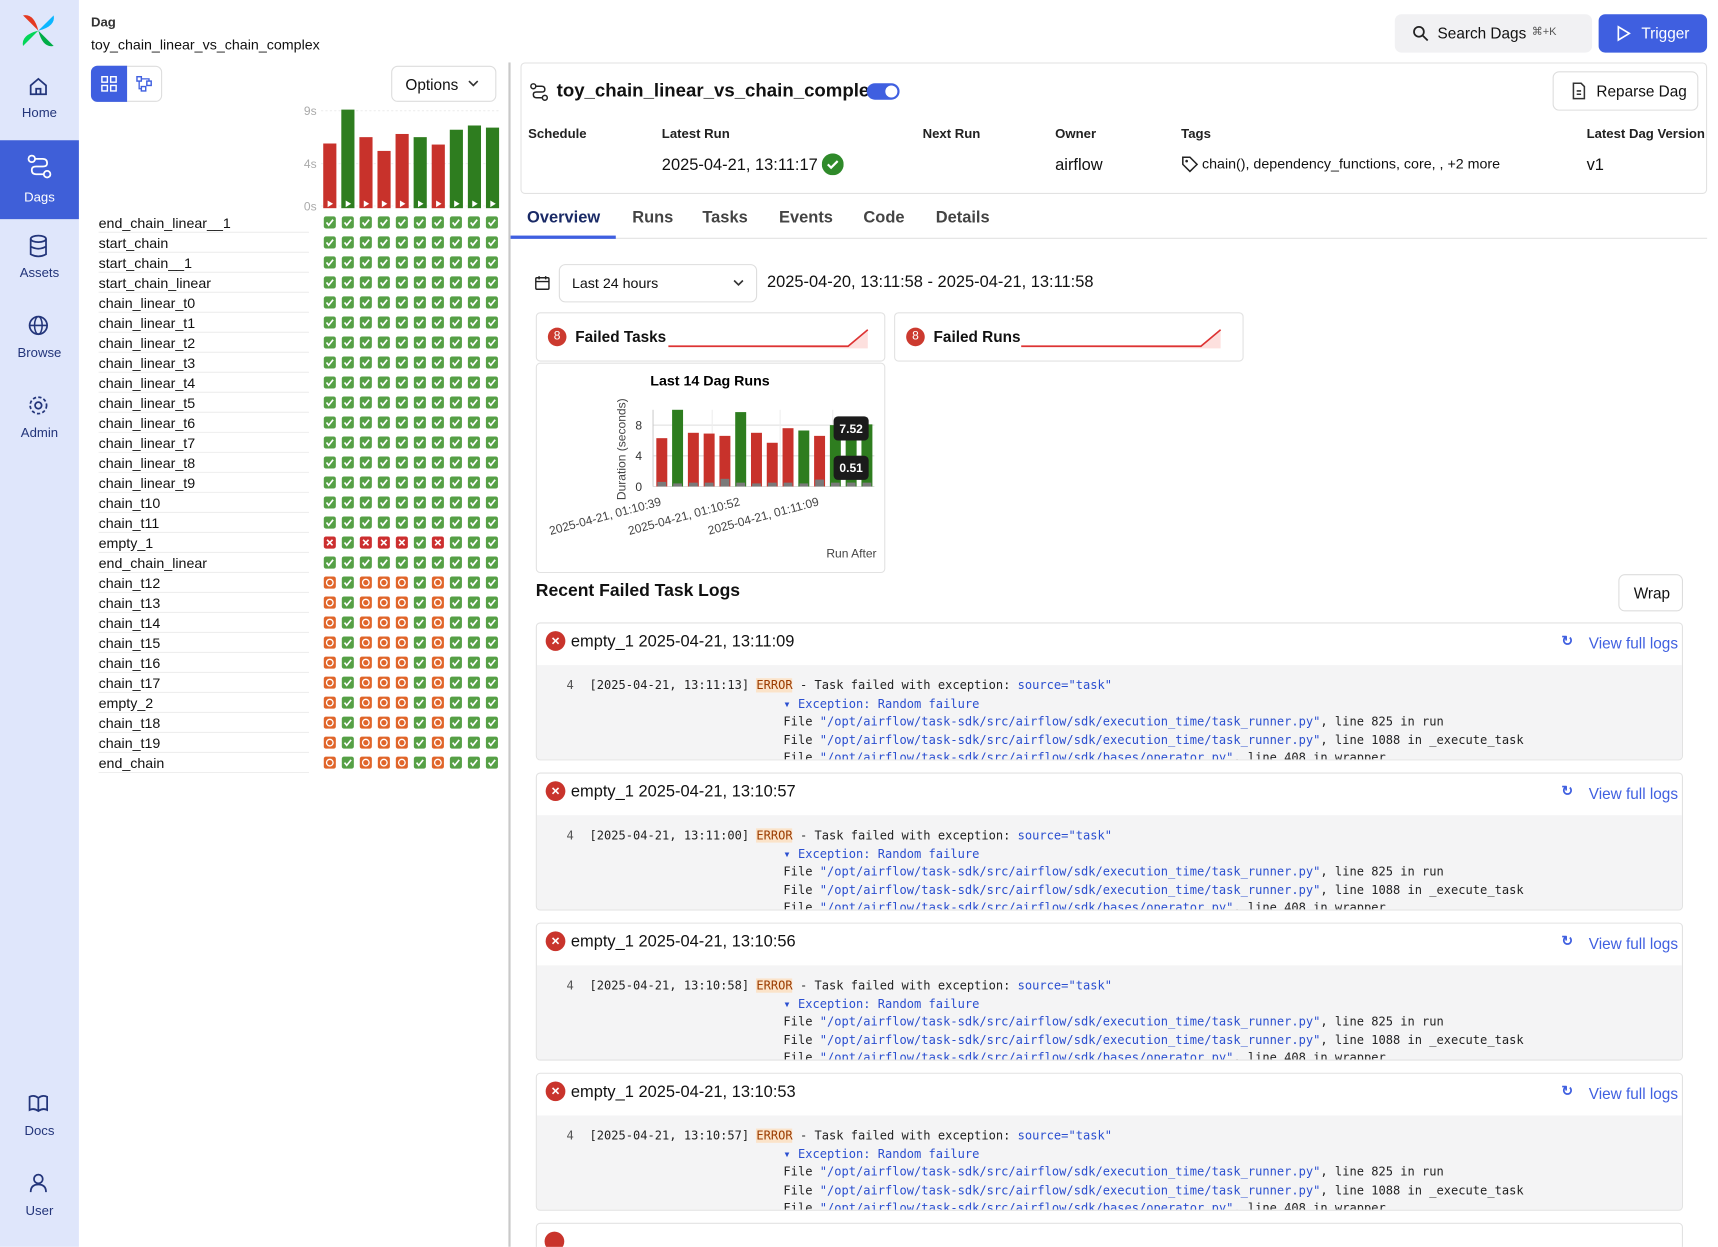 The height and width of the screenshot is (1247, 1718). Describe the element at coordinates (739, 165) in the screenshot. I see `latest-run: 2025-04-21, 13:11:17` at that location.